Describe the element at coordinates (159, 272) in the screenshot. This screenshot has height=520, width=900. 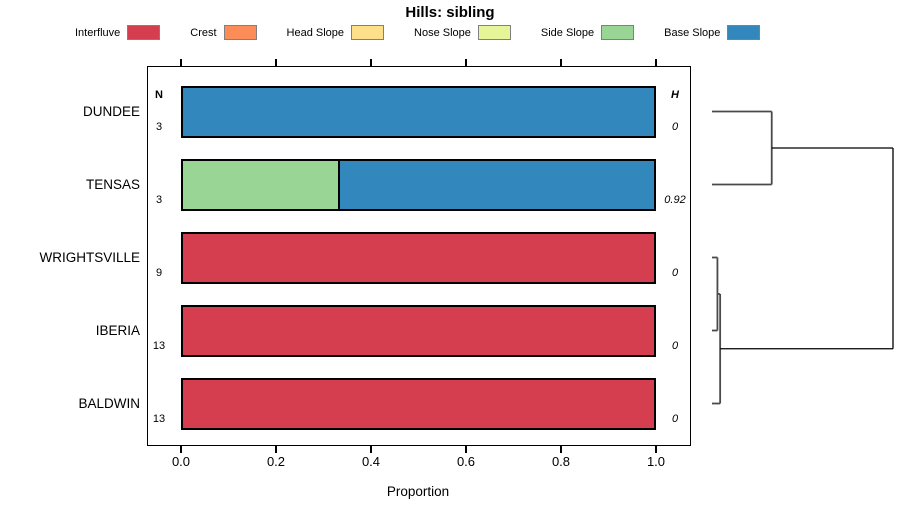
I see `n-value: 9` at that location.